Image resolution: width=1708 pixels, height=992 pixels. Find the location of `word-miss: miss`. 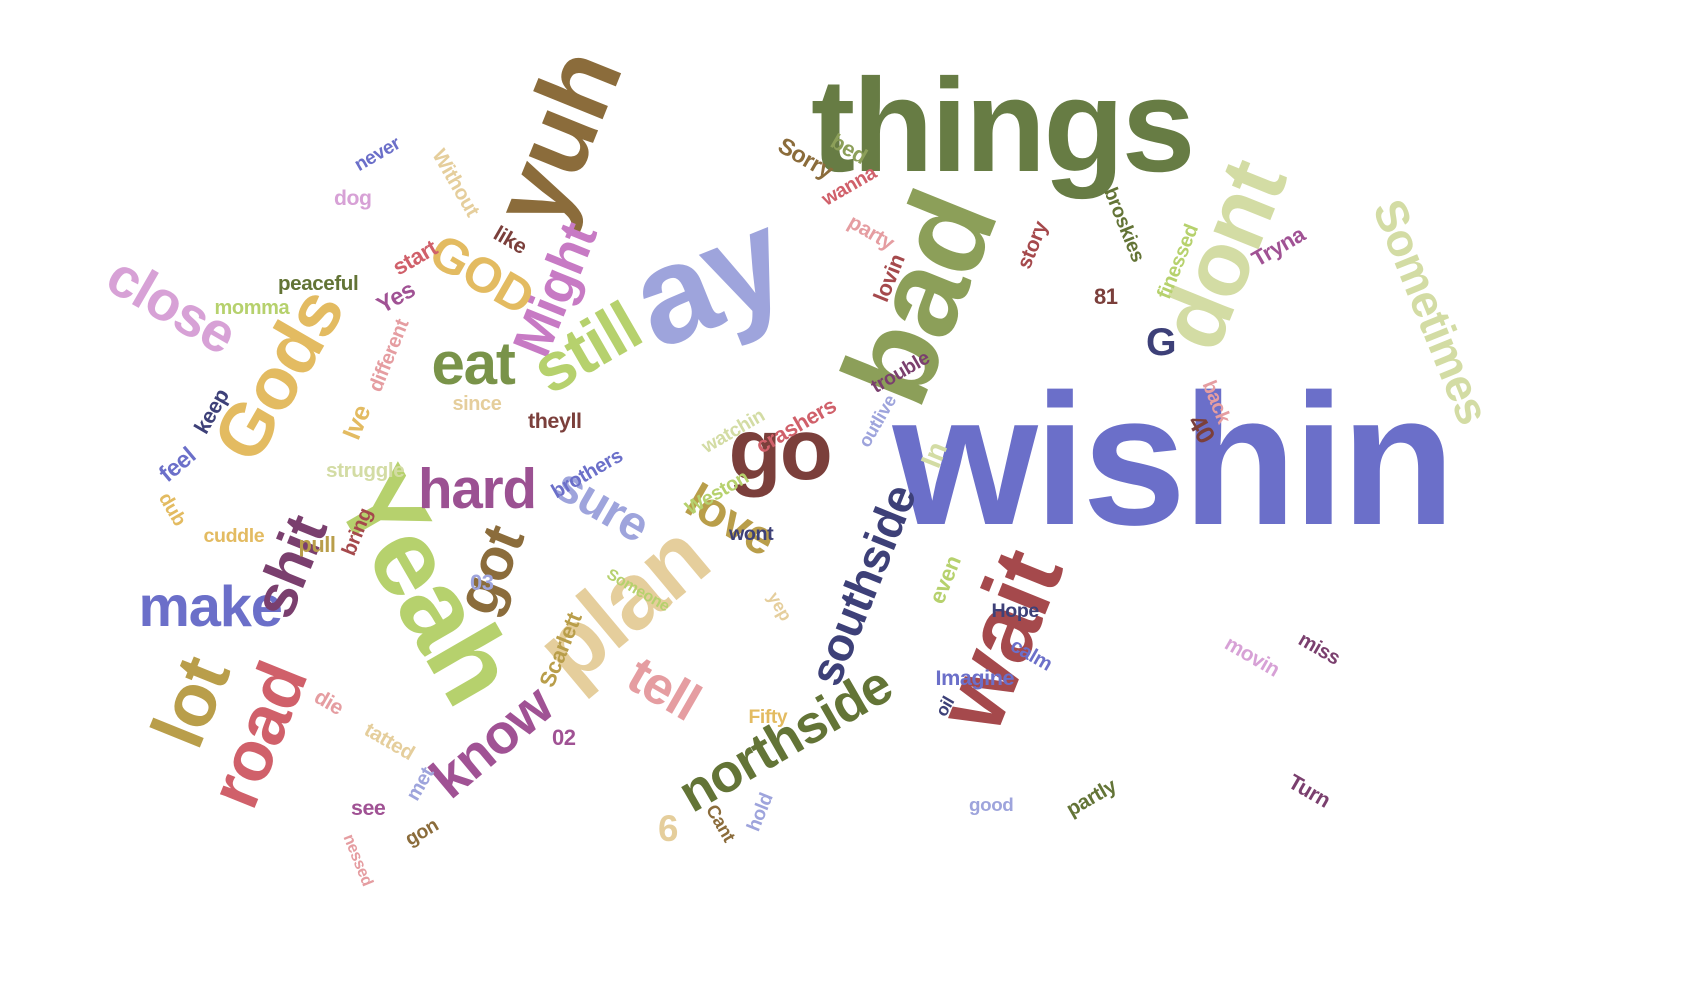

word-miss: miss is located at coordinates (1319, 649).